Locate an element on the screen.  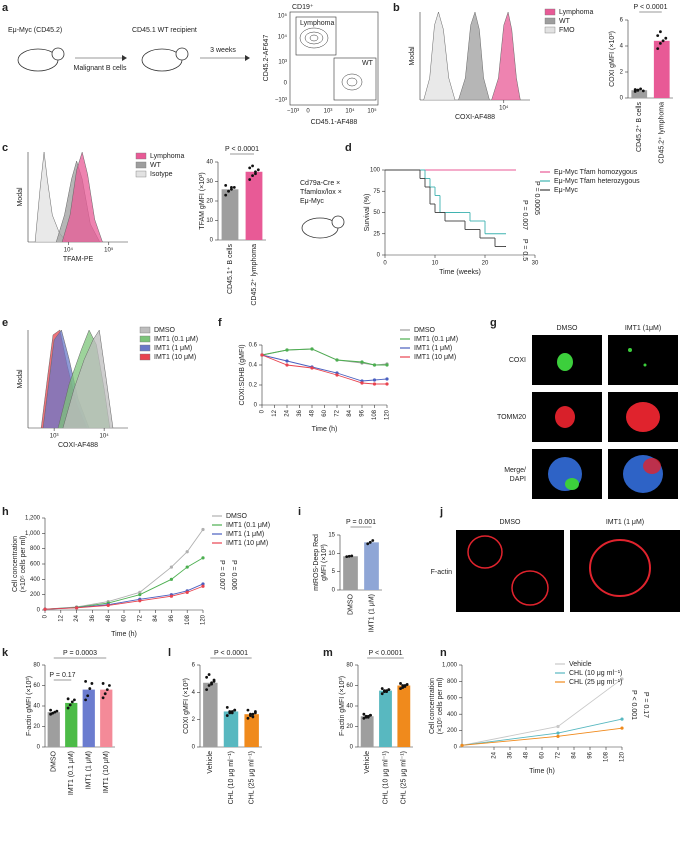
y-tick-label: 1,000 is located at coordinates (450, 666).